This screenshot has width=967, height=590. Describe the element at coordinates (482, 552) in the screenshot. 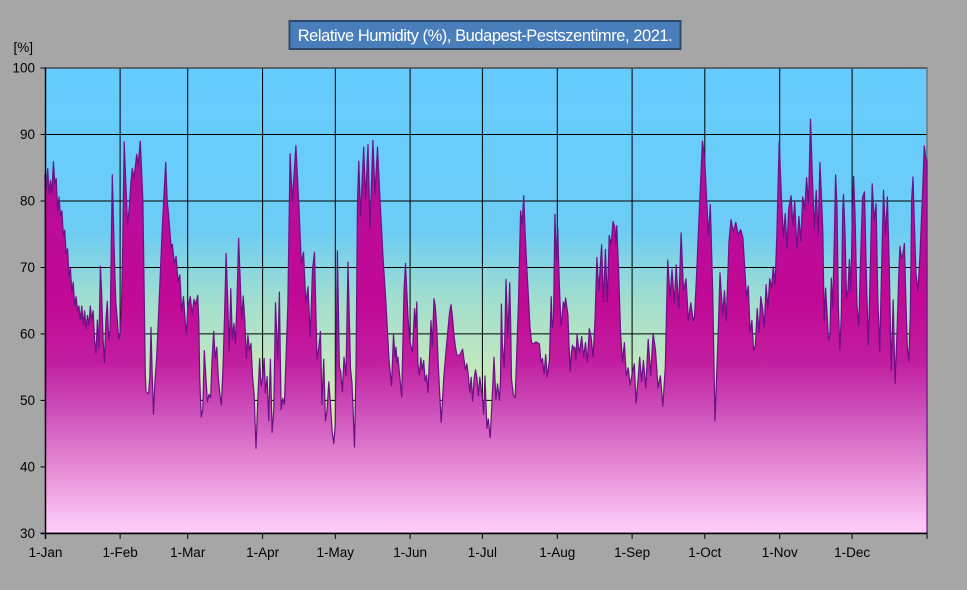

I see `svg-text: 1-Jul` at that location.